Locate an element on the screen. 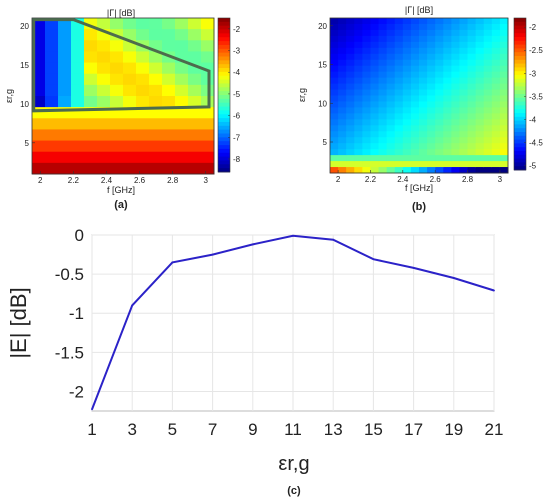  data-point is located at coordinates (172, 262).